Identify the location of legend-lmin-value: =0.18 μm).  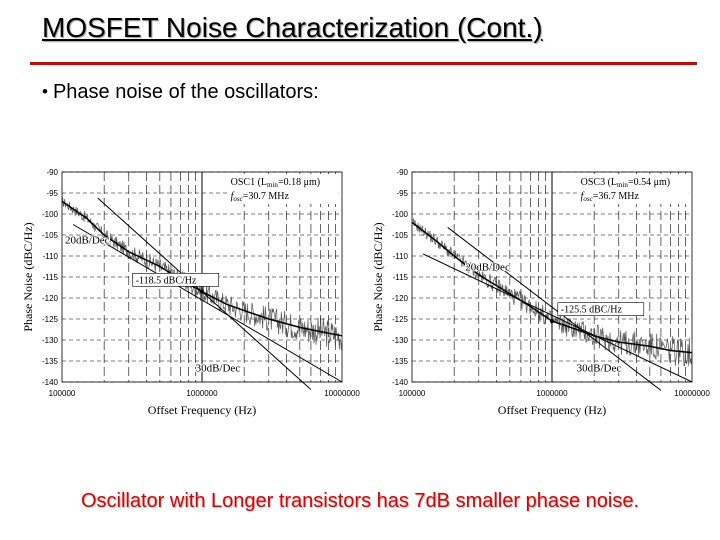
(299, 182).